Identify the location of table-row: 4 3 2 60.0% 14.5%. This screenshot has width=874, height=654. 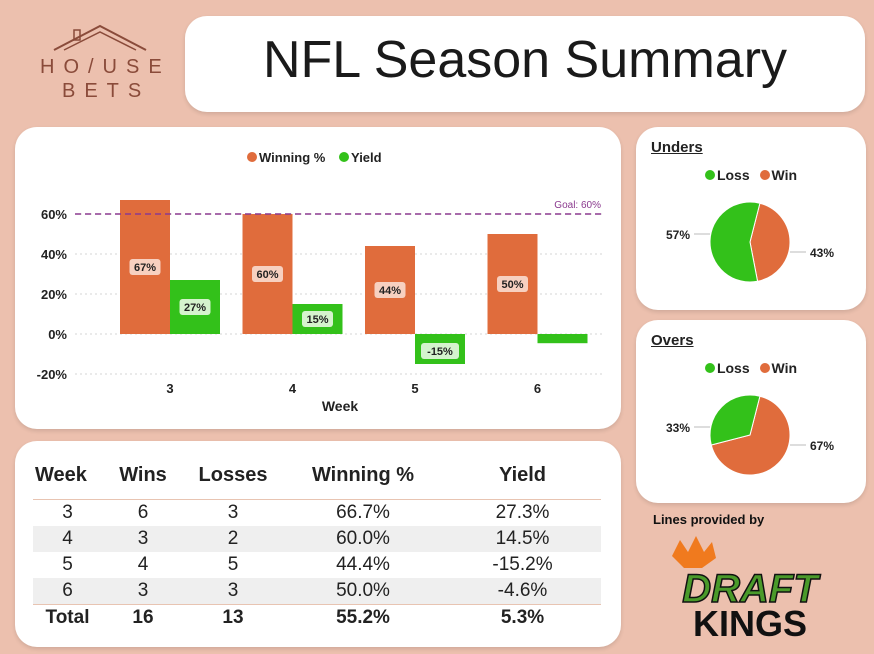
(317, 539).